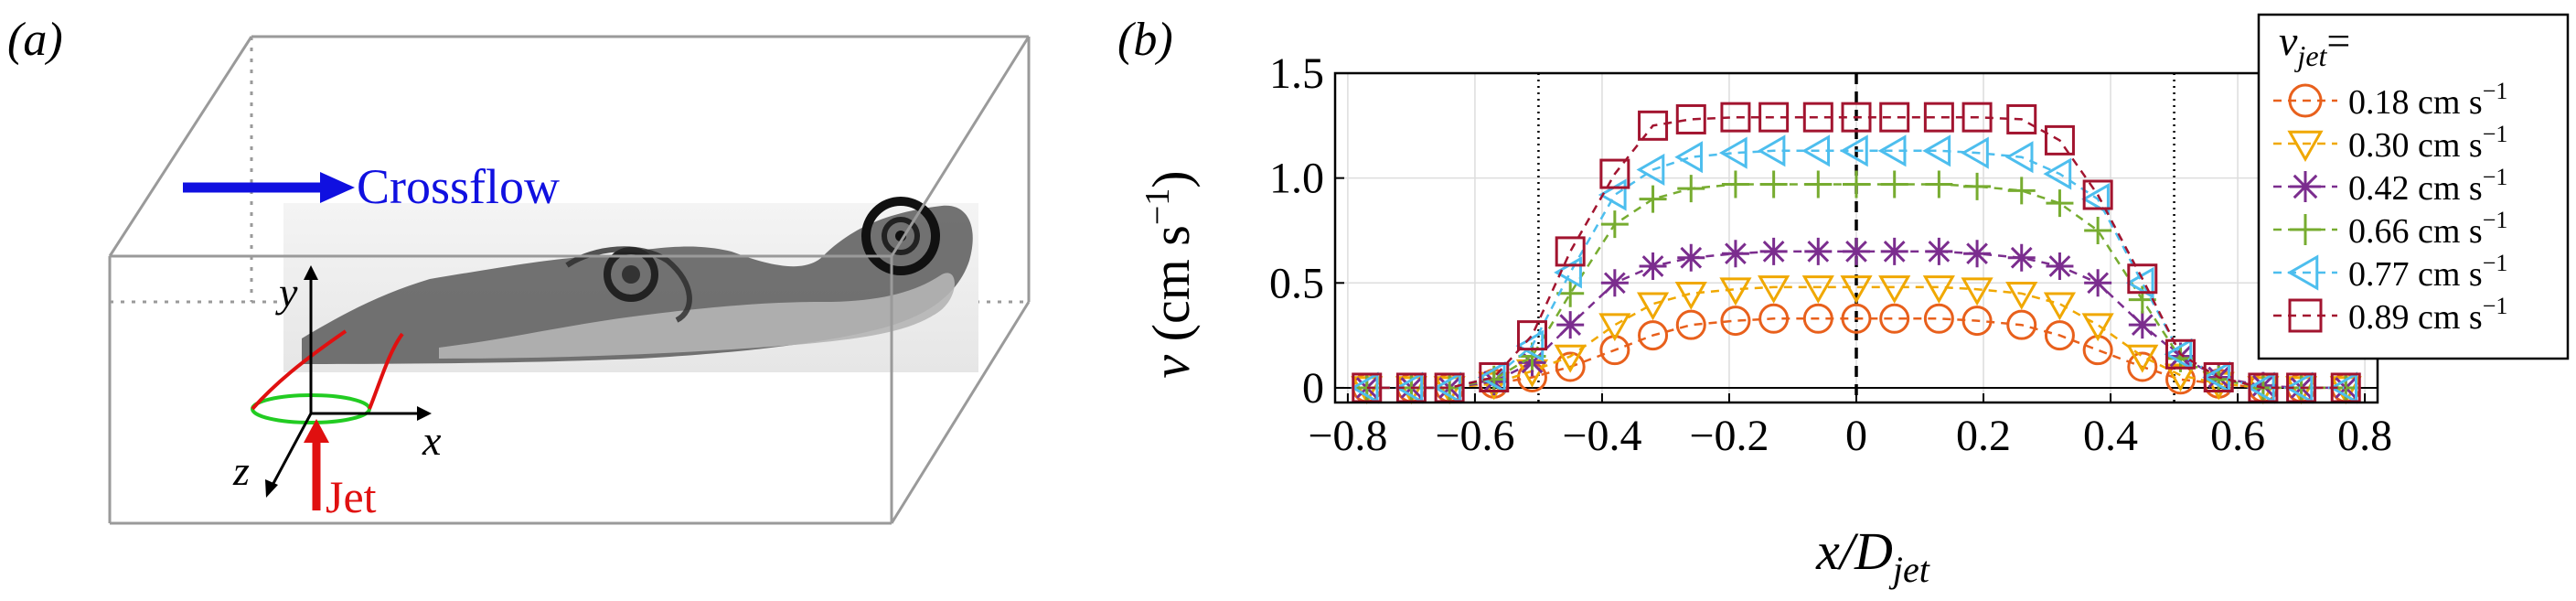 The height and width of the screenshot is (601, 2576). Describe the element at coordinates (269, 187) in the screenshot. I see `crossflow-arrow` at that location.